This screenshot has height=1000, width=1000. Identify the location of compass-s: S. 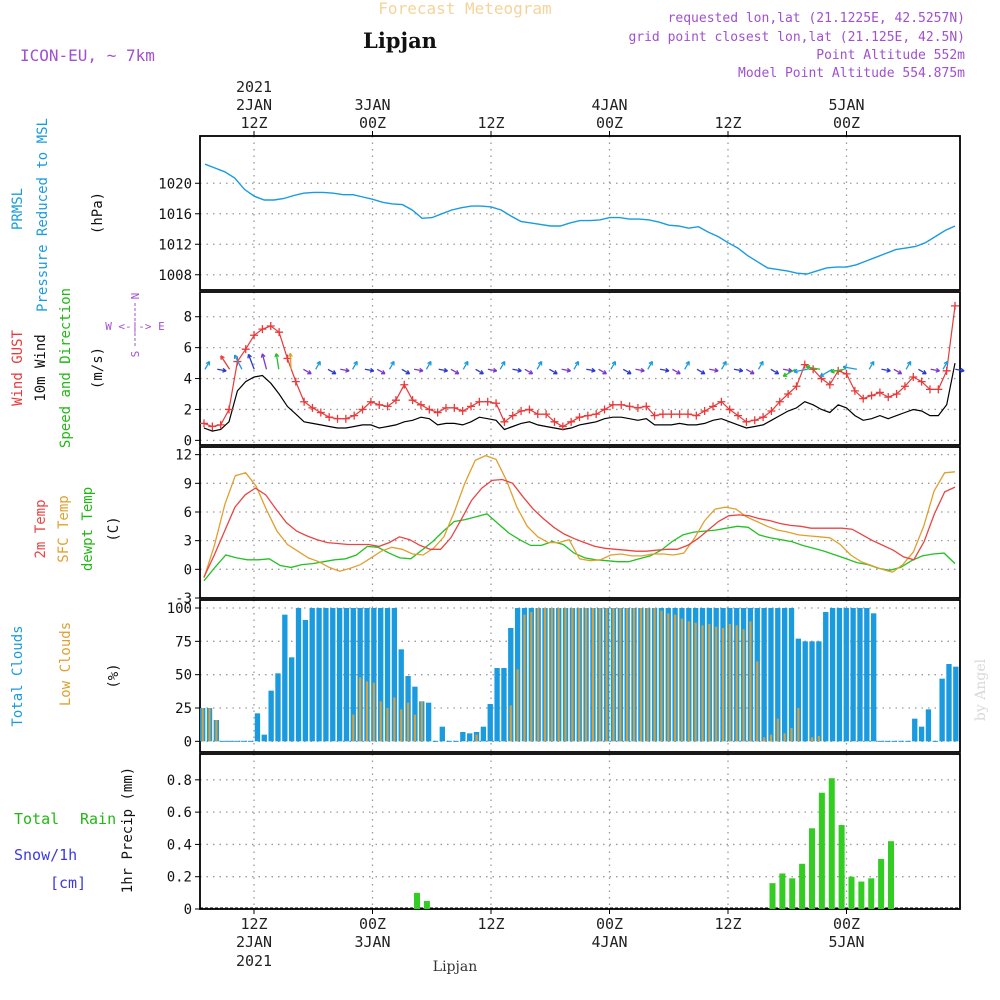
(135, 354).